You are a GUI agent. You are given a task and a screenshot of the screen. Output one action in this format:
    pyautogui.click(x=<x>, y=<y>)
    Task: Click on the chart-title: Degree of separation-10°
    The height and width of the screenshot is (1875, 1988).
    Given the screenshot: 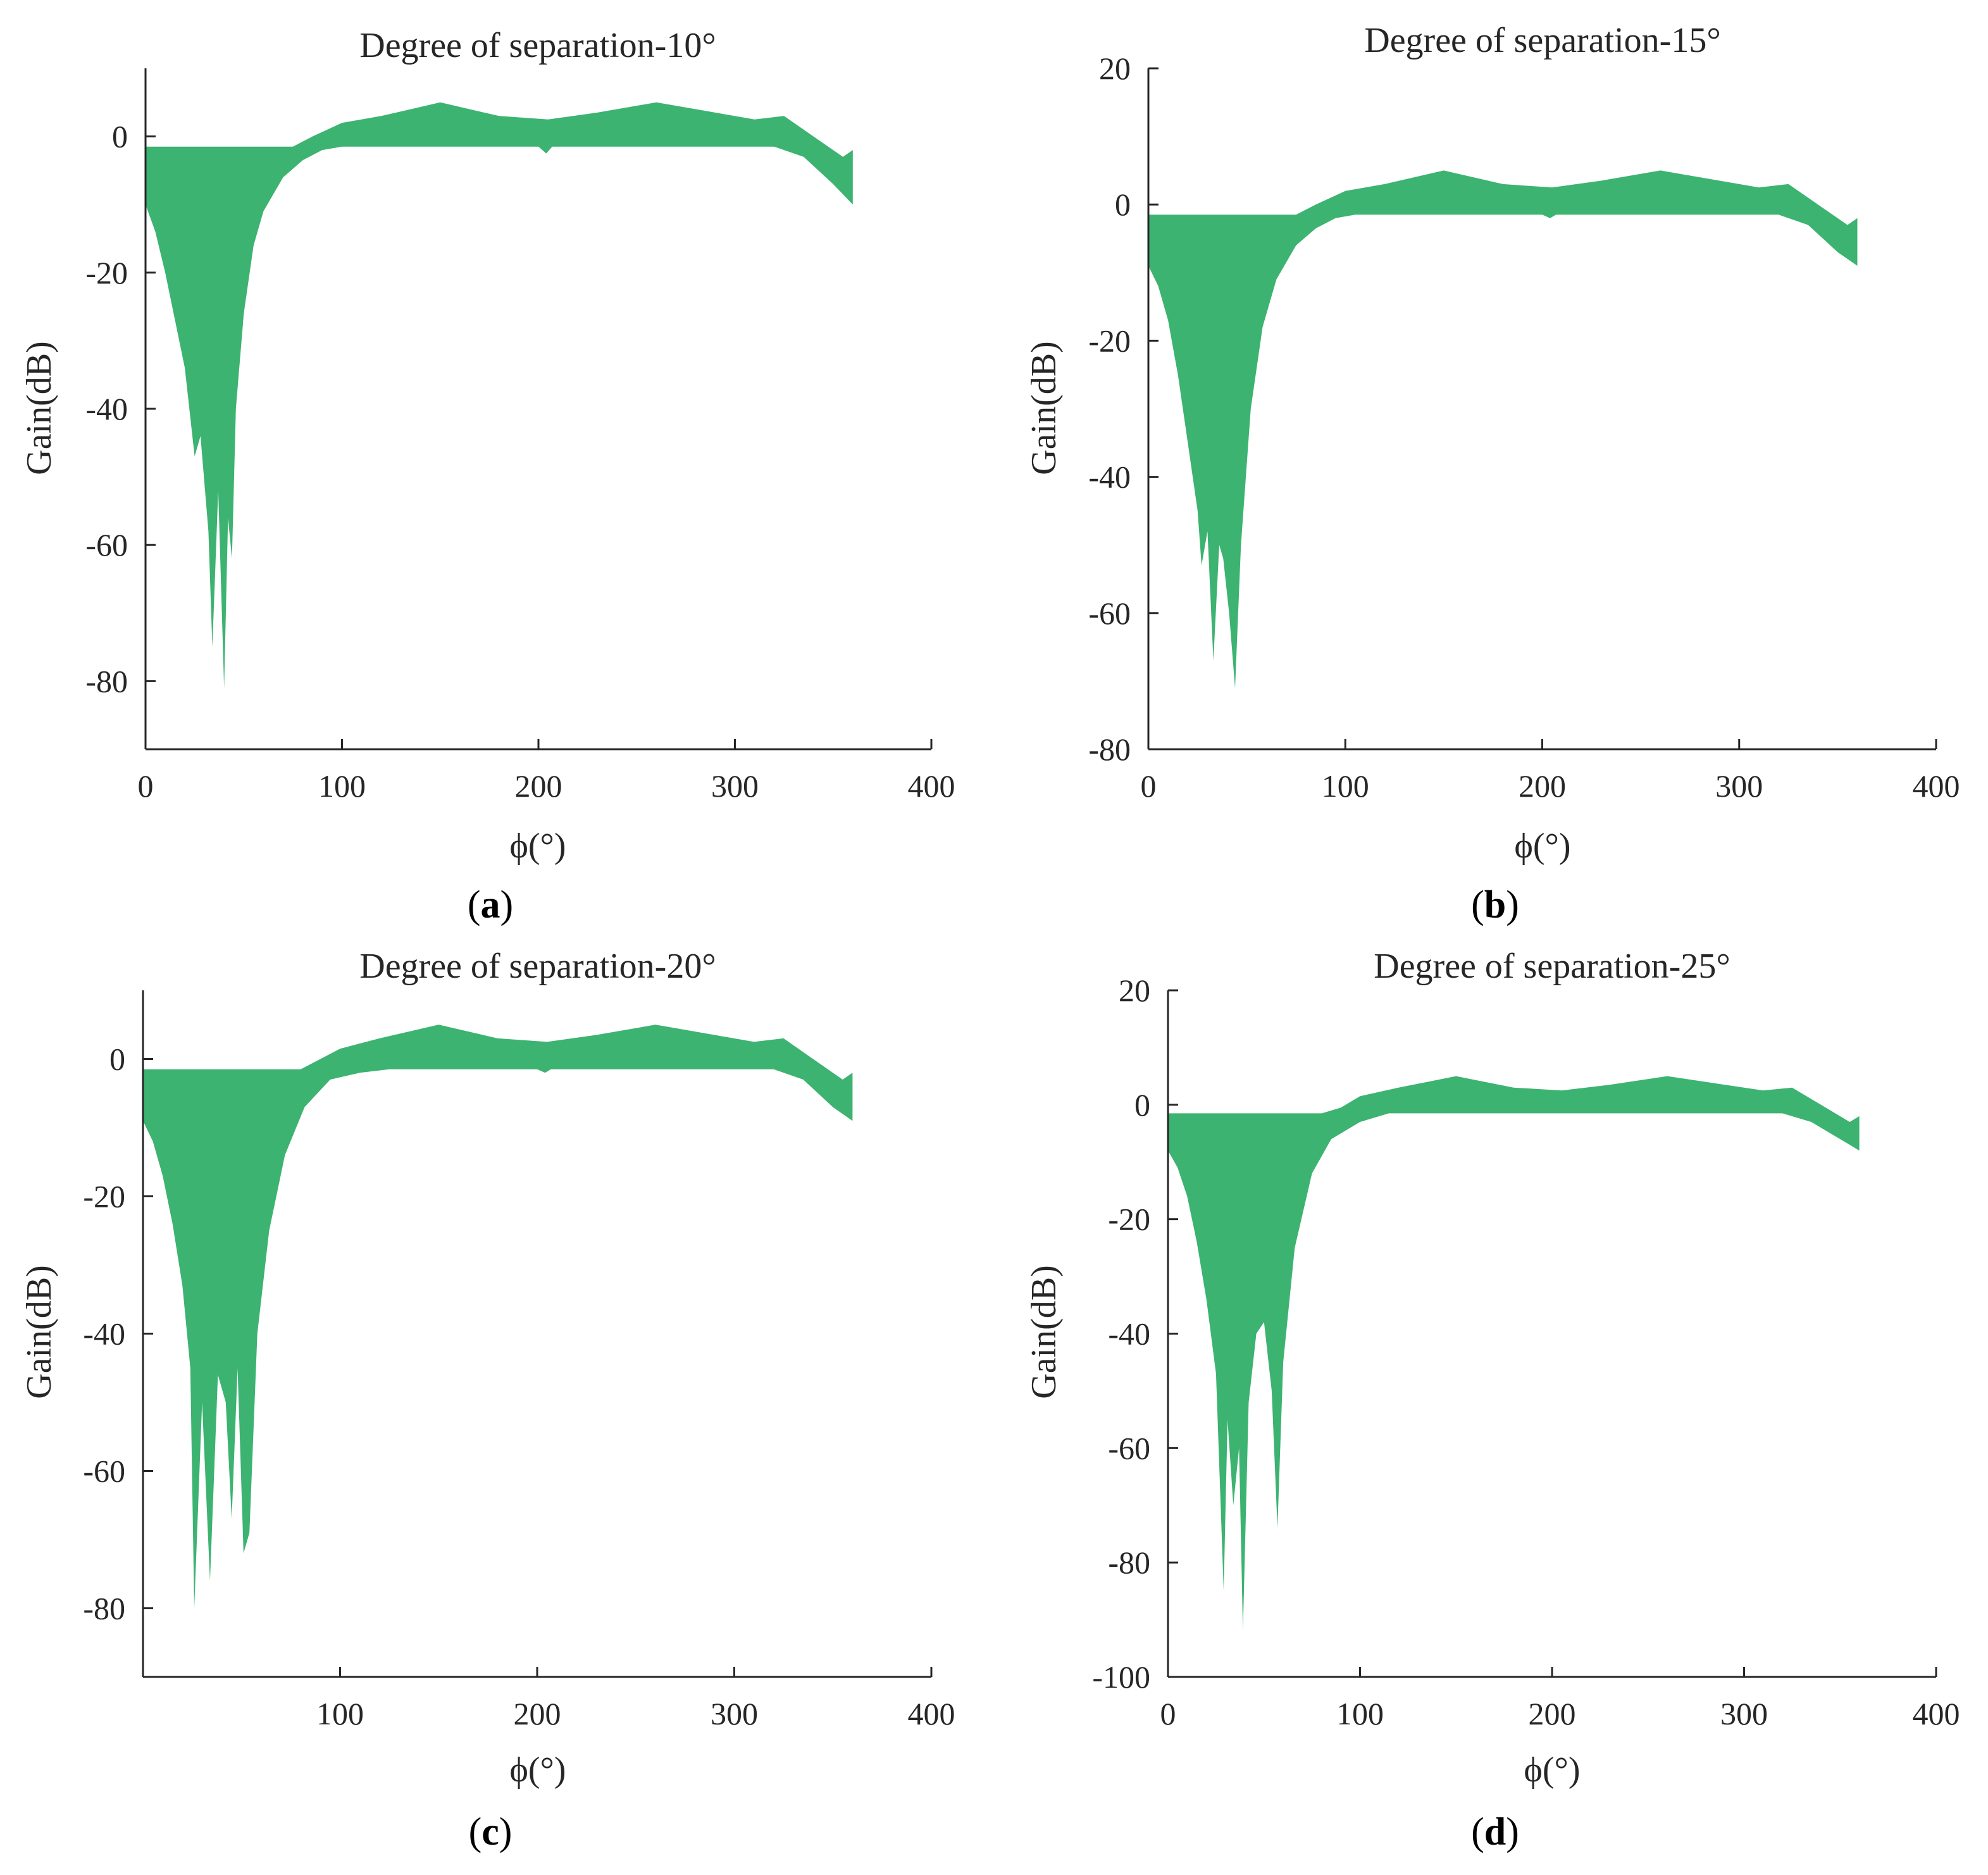 What is the action you would take?
    pyautogui.click(x=537, y=45)
    